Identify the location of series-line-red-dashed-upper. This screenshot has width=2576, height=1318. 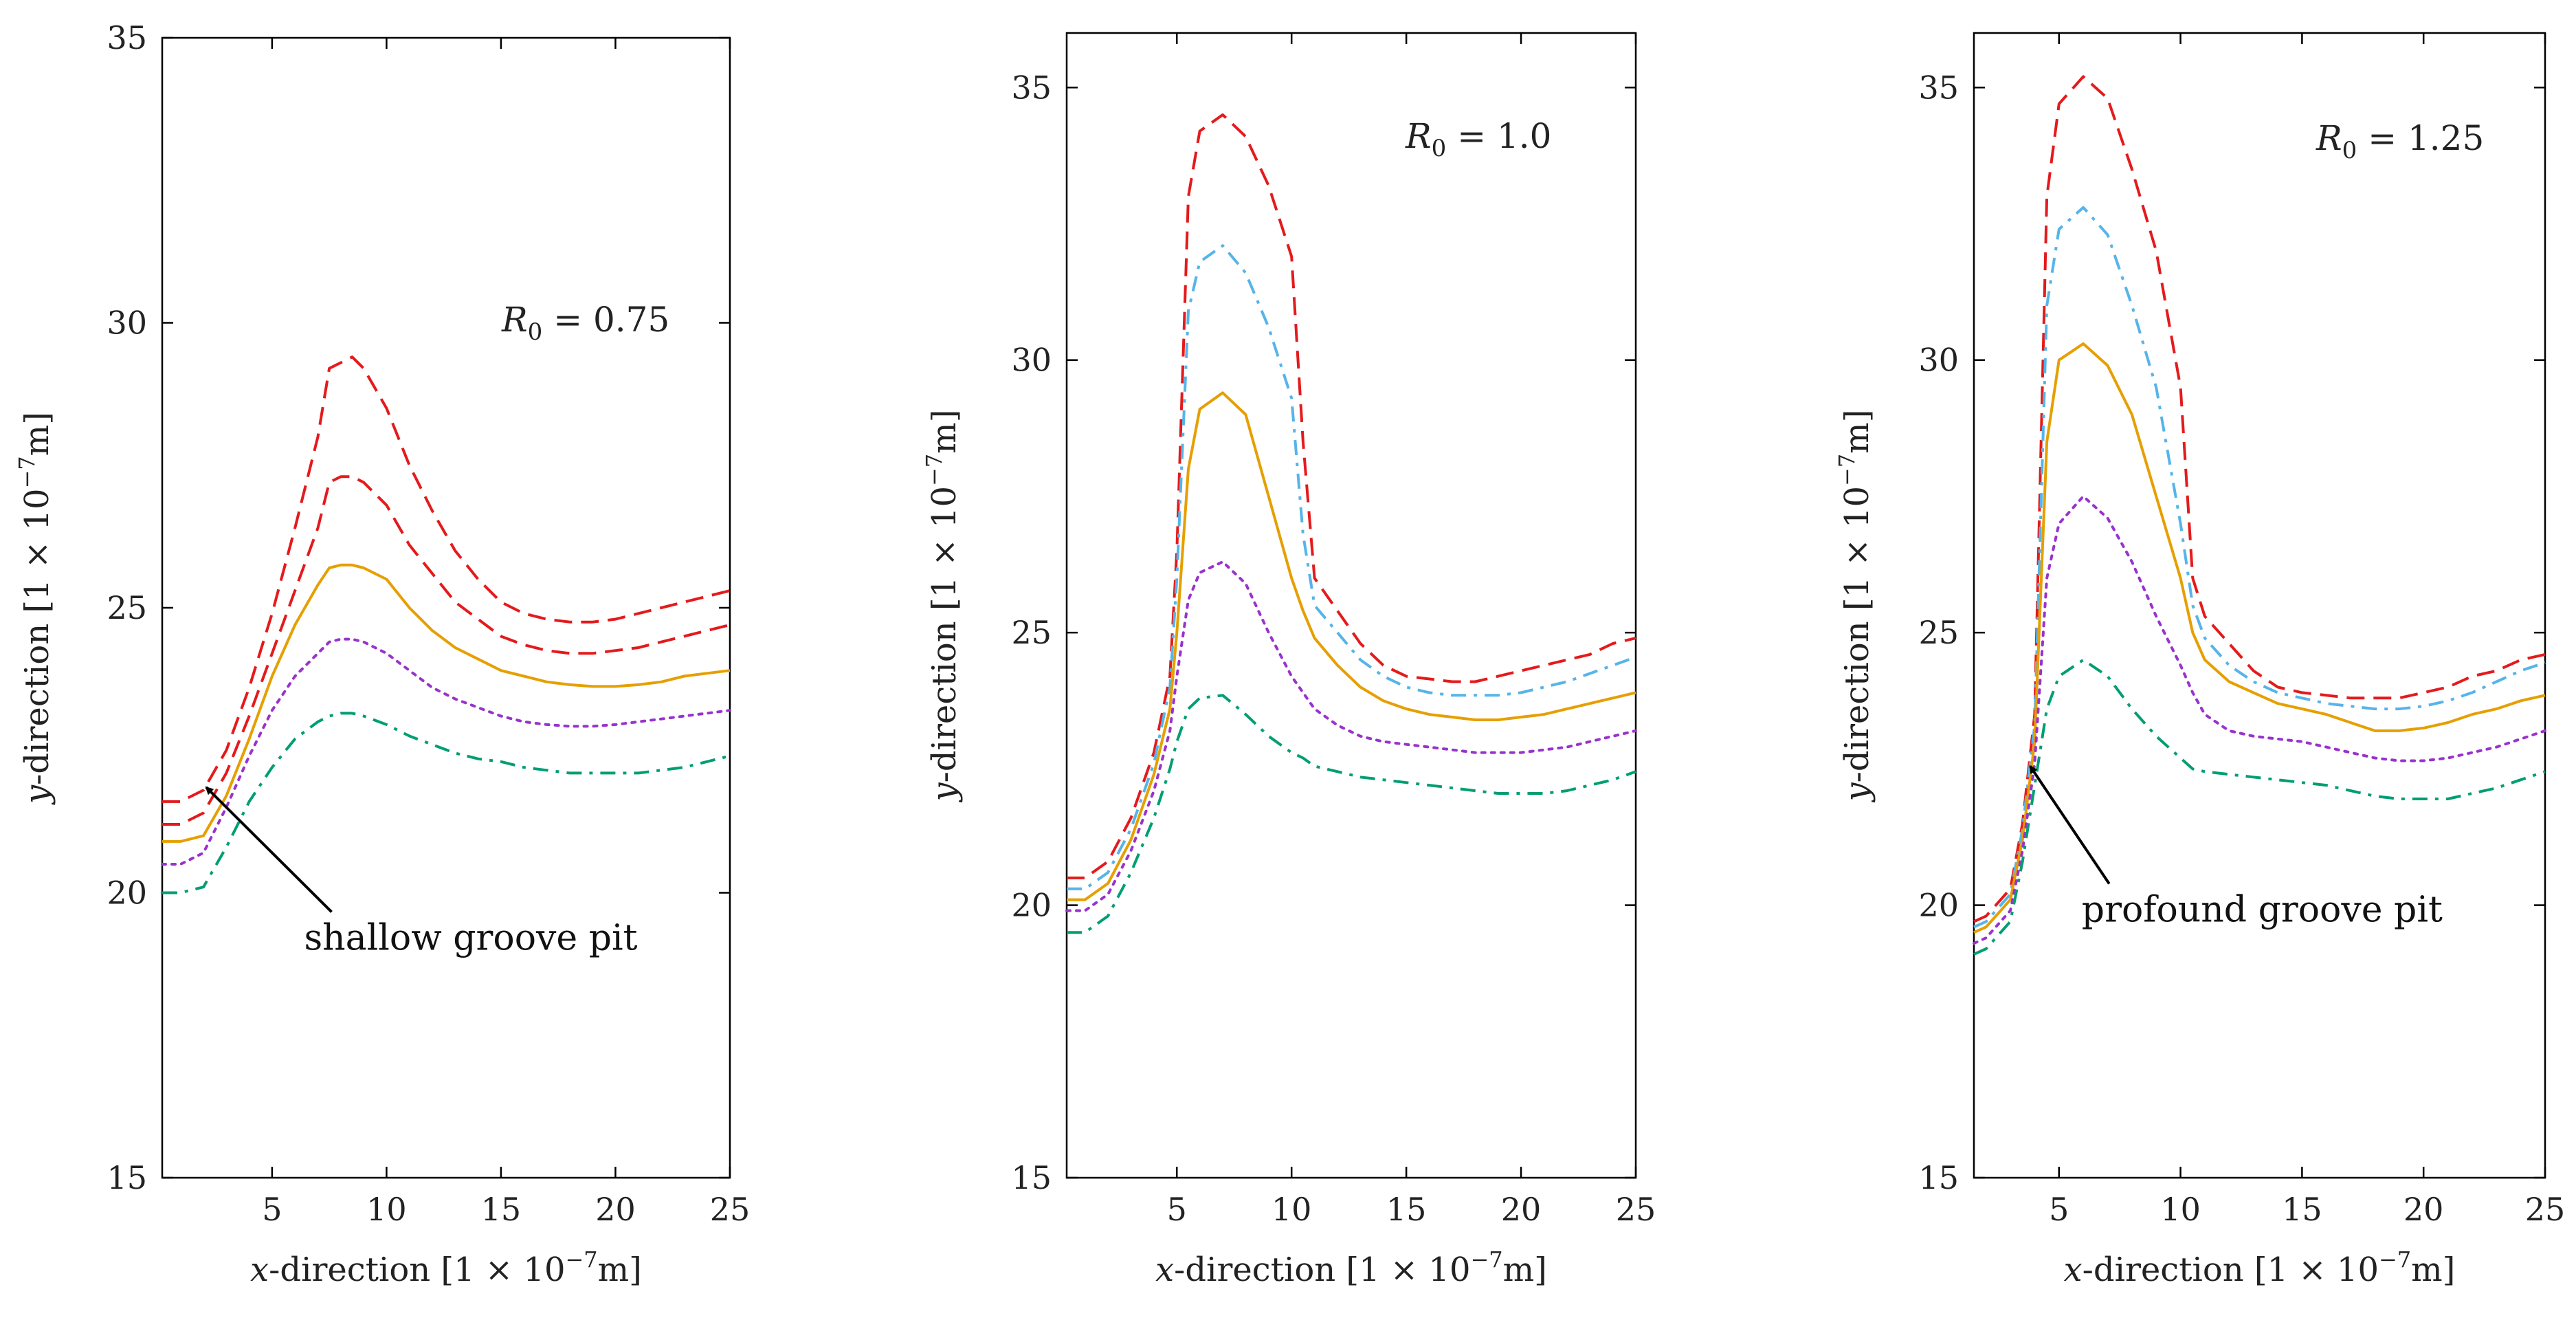
(446, 579).